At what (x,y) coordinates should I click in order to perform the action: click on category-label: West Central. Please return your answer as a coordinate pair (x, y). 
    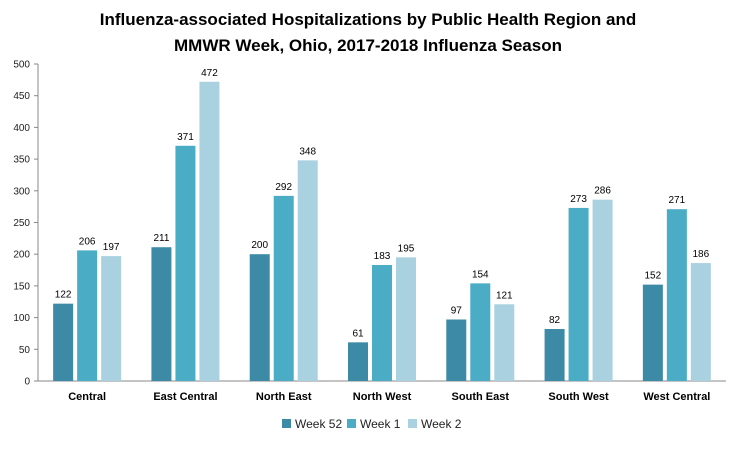
    Looking at the image, I should click on (676, 397).